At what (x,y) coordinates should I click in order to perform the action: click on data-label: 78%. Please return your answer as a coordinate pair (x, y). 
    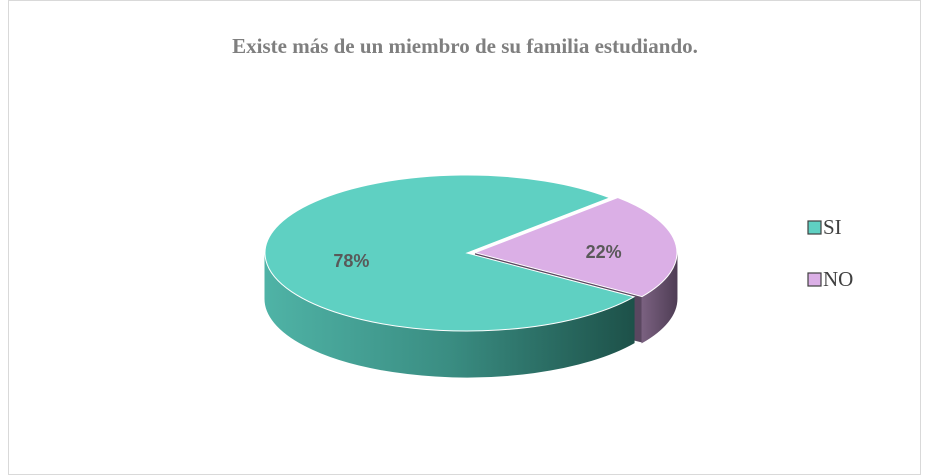
    Looking at the image, I should click on (351, 261).